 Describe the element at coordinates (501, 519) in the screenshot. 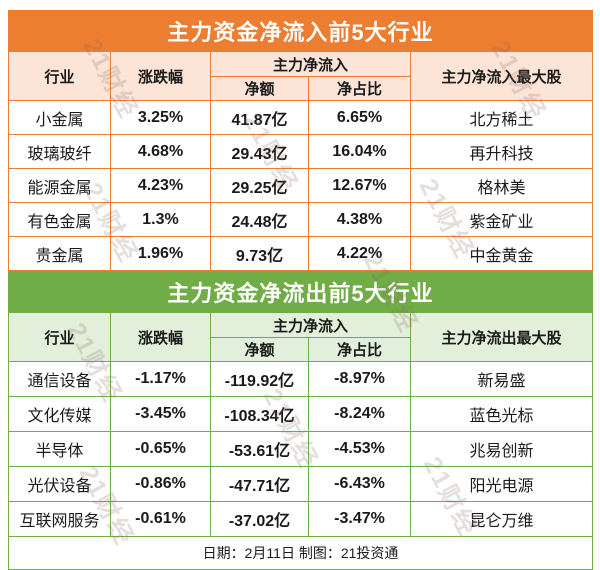

I see `cell-top-stock: 昆仑万维` at that location.